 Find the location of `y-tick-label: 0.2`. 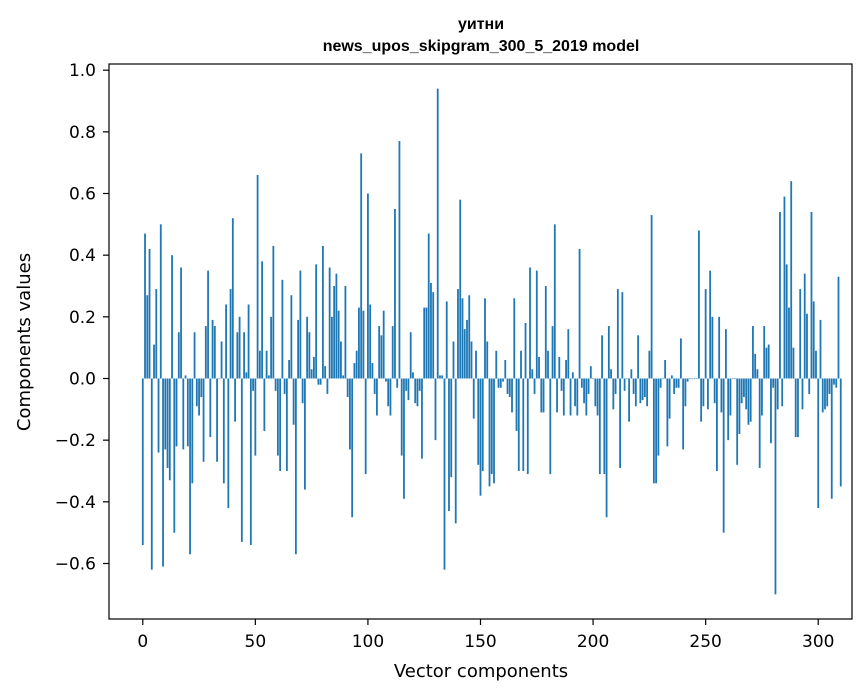

y-tick-label: 0.2 is located at coordinates (82, 318).